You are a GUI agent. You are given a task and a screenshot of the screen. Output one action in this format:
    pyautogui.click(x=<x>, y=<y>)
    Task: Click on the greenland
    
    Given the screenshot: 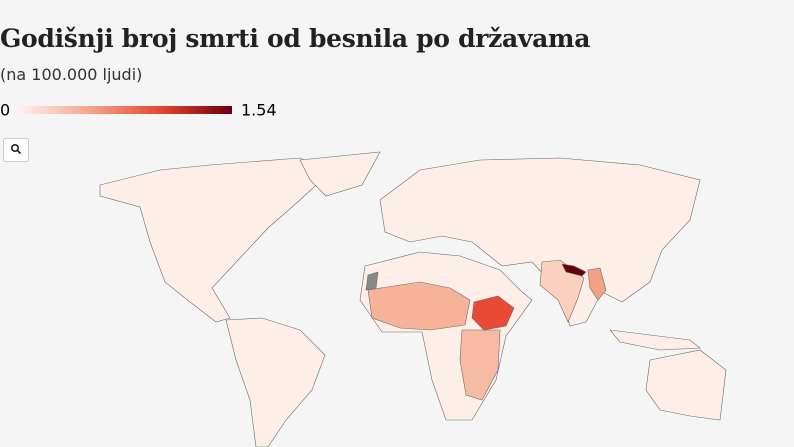 What is the action you would take?
    pyautogui.click(x=340, y=174)
    